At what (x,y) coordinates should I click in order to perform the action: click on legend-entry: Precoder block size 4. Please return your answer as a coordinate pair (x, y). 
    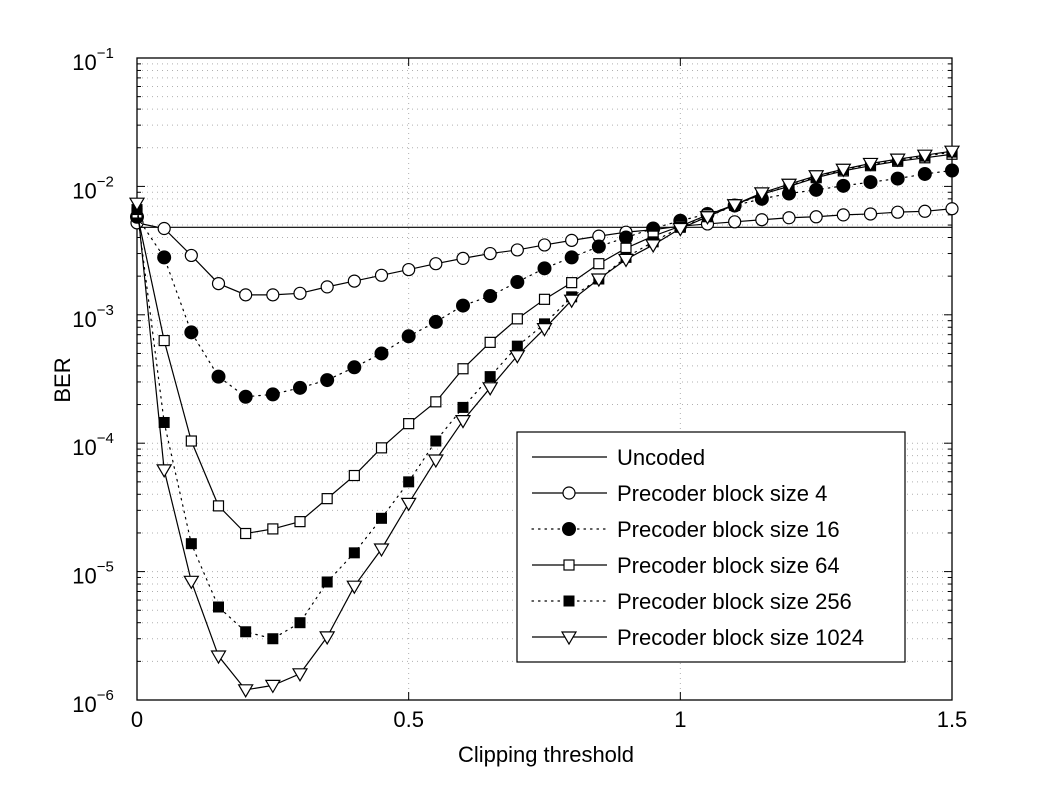
    Looking at the image, I should click on (679, 493).